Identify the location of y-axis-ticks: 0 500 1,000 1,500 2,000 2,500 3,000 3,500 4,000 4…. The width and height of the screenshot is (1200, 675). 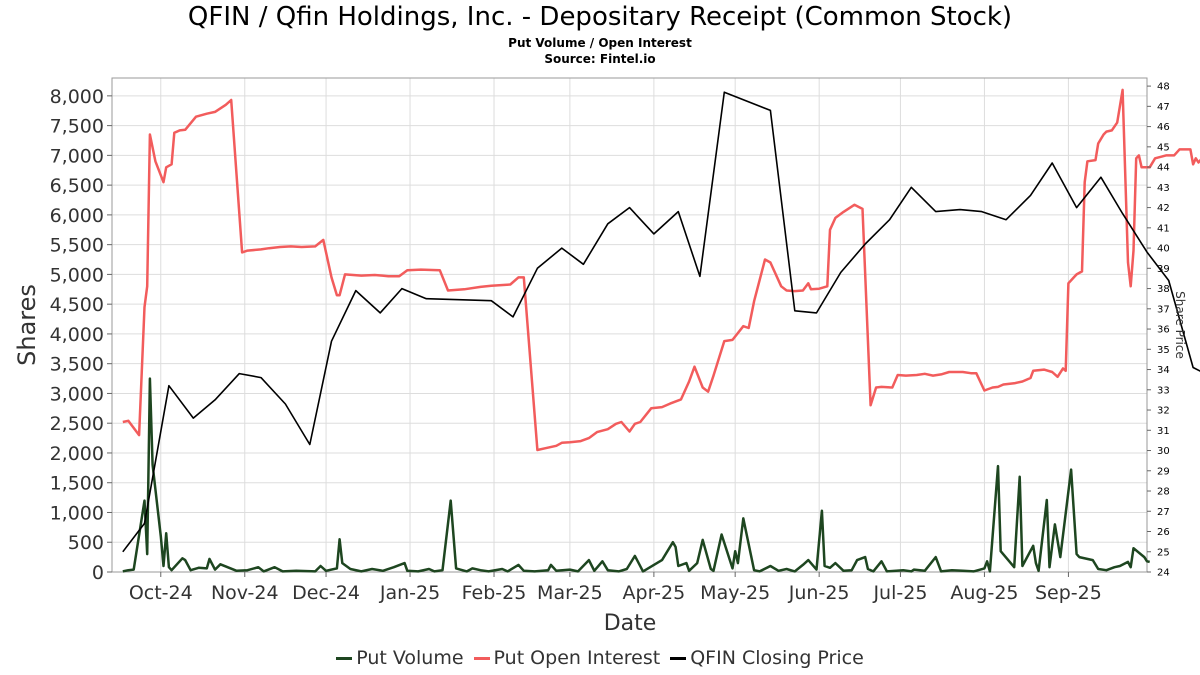
(81, 335).